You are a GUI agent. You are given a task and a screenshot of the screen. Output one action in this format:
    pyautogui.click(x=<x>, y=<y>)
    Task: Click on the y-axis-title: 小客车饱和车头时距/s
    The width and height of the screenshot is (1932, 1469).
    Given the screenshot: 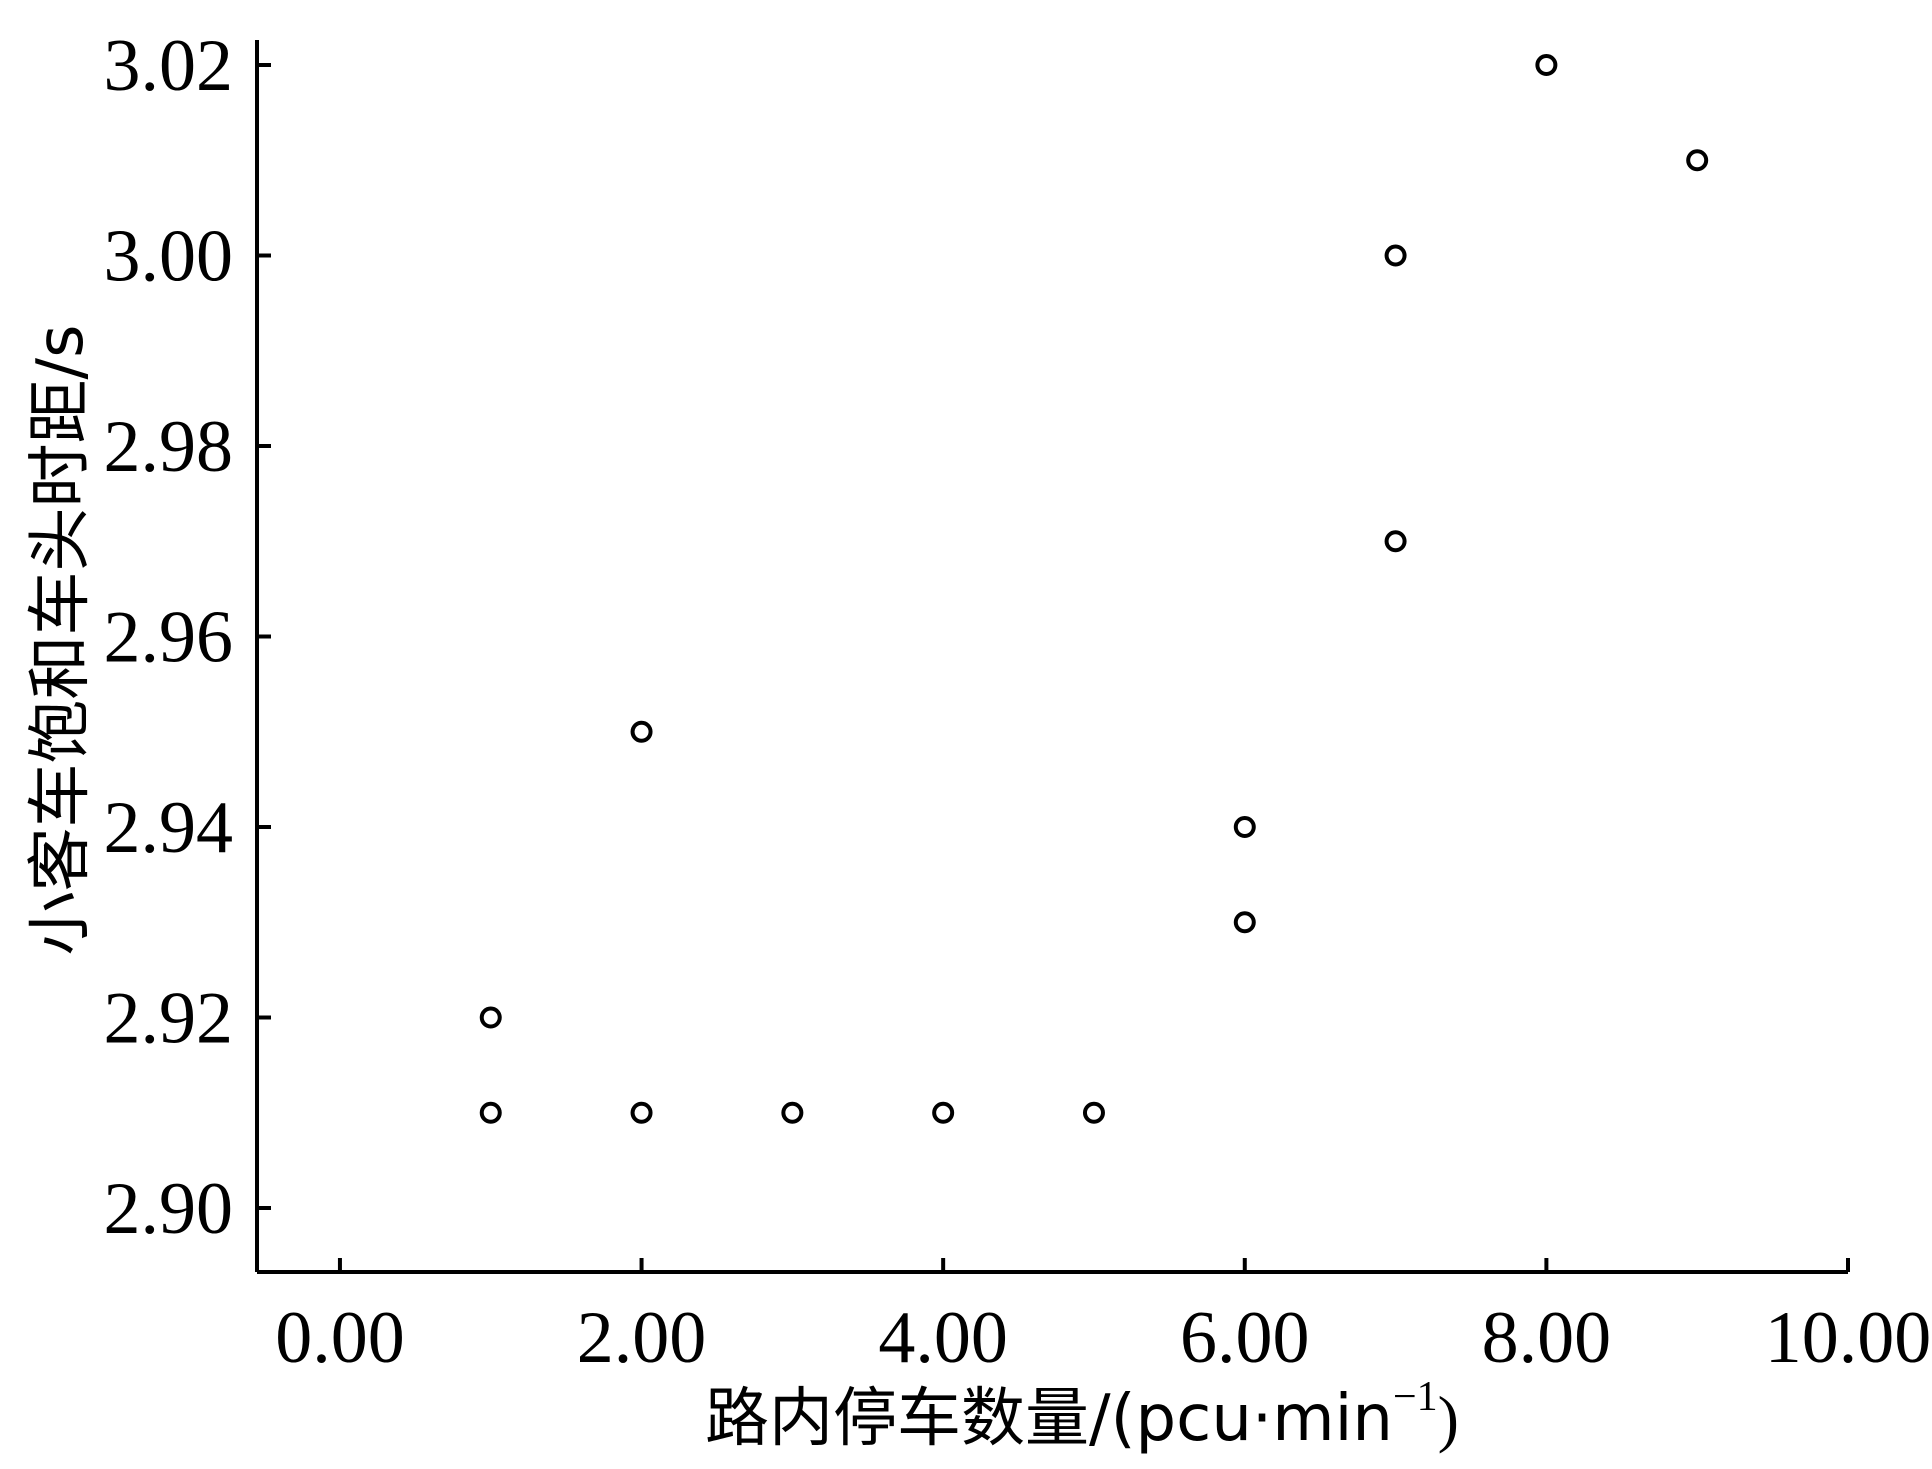 What is the action you would take?
    pyautogui.click(x=61, y=640)
    